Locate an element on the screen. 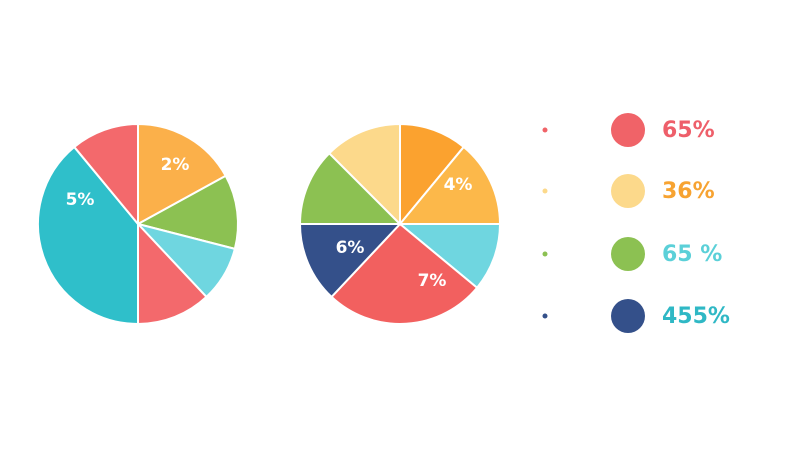 The image size is (800, 450). slice-annotation: 2% is located at coordinates (175, 165).